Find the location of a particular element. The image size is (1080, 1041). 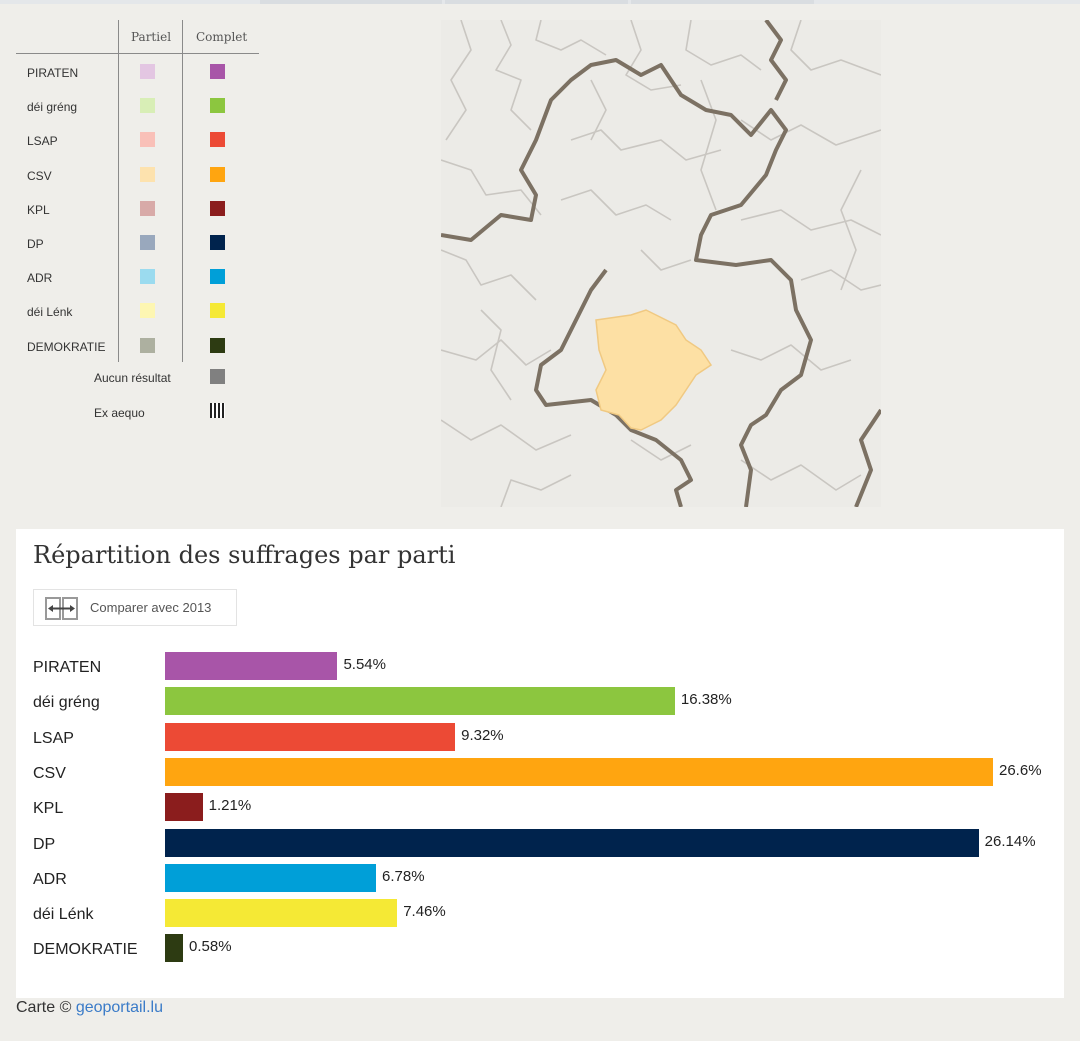

legend-party-label: PIRATEN is located at coordinates (53, 73).